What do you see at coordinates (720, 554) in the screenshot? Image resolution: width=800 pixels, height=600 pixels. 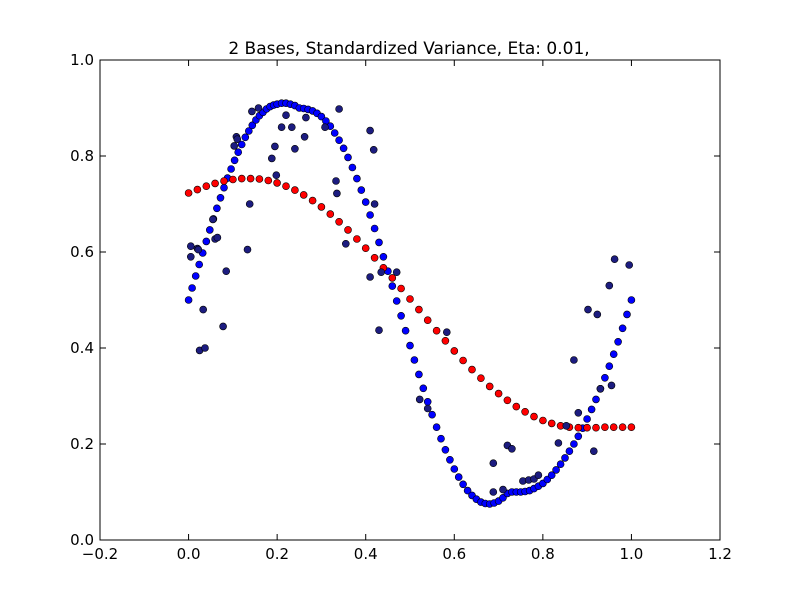 I see `x-tick-label: 1.2` at bounding box center [720, 554].